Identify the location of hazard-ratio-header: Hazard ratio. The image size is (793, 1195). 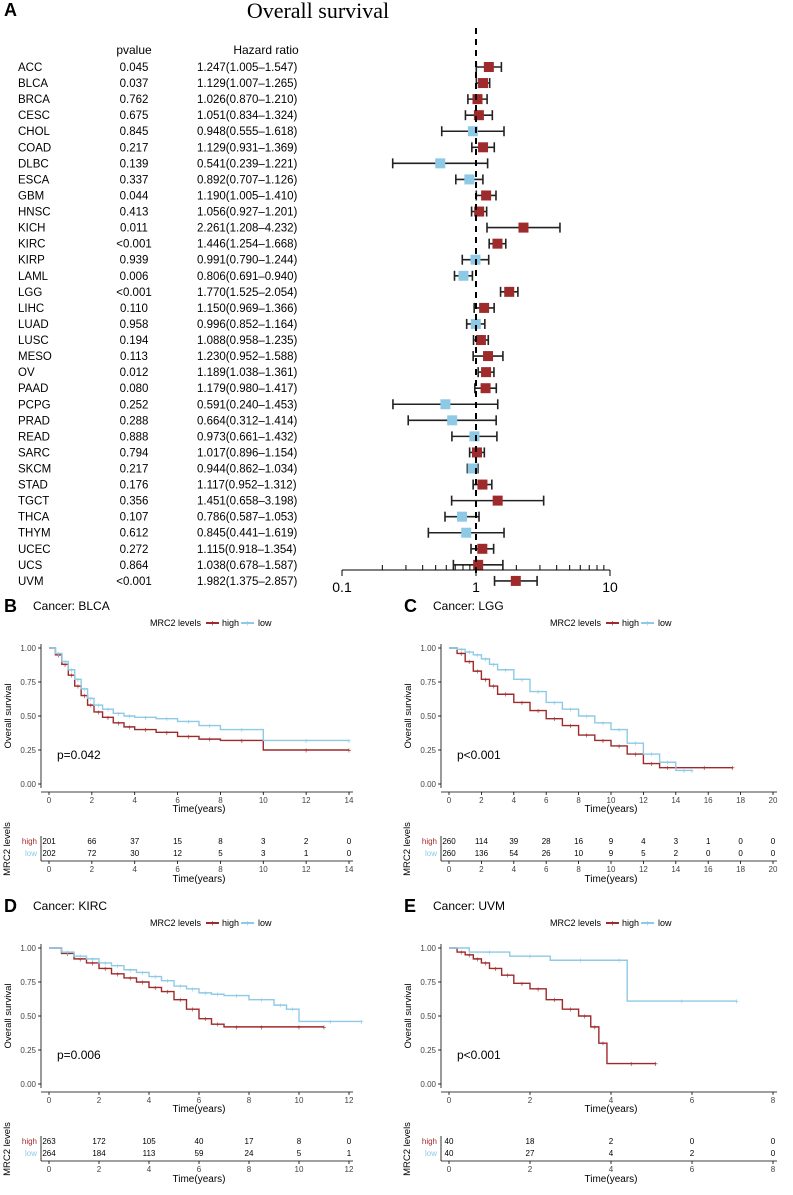
(266, 50).